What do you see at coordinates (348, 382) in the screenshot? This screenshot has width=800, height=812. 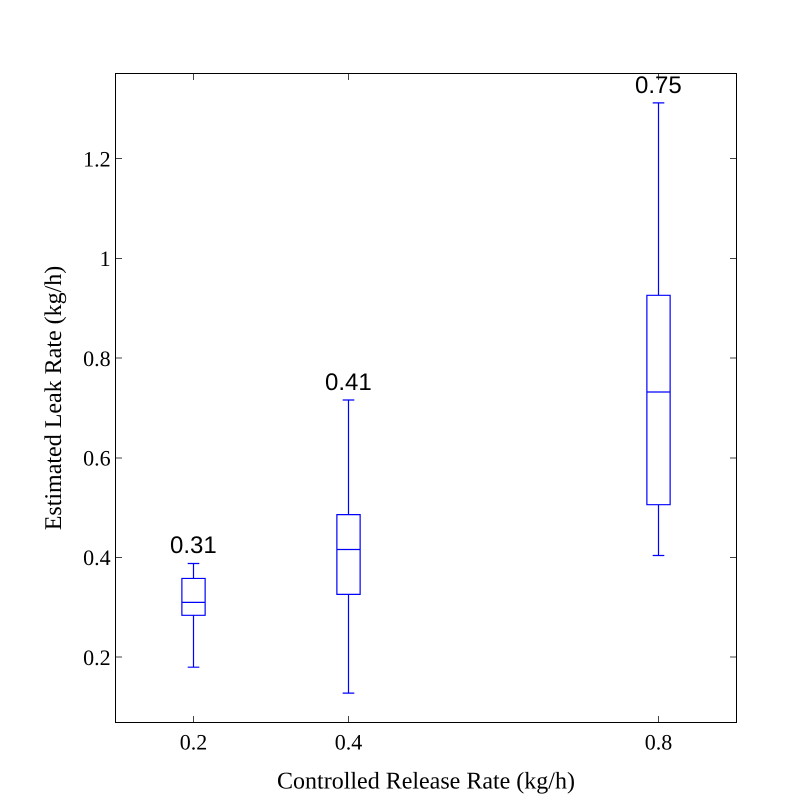 I see `annotation: 0.41` at bounding box center [348, 382].